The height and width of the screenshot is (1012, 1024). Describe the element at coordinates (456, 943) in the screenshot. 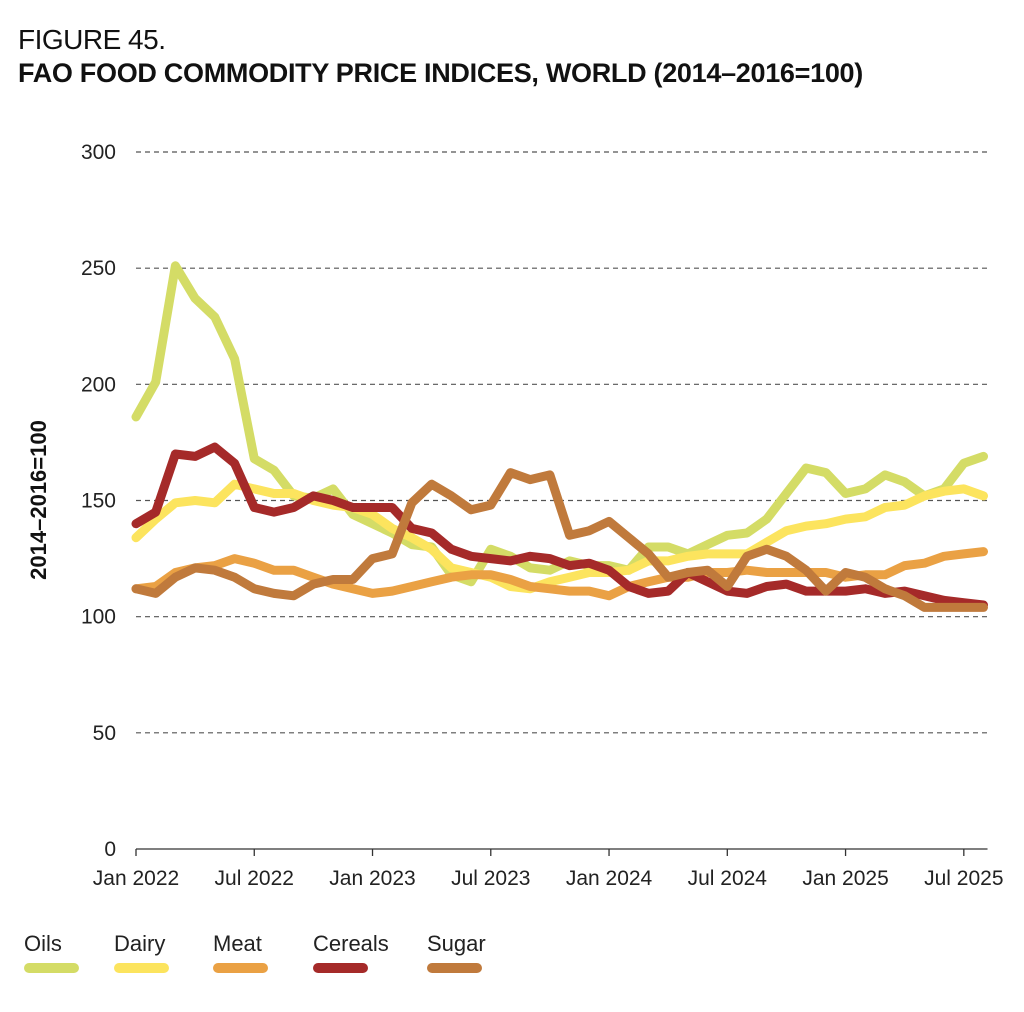

I see `legend-label-sugar: Sugar` at that location.